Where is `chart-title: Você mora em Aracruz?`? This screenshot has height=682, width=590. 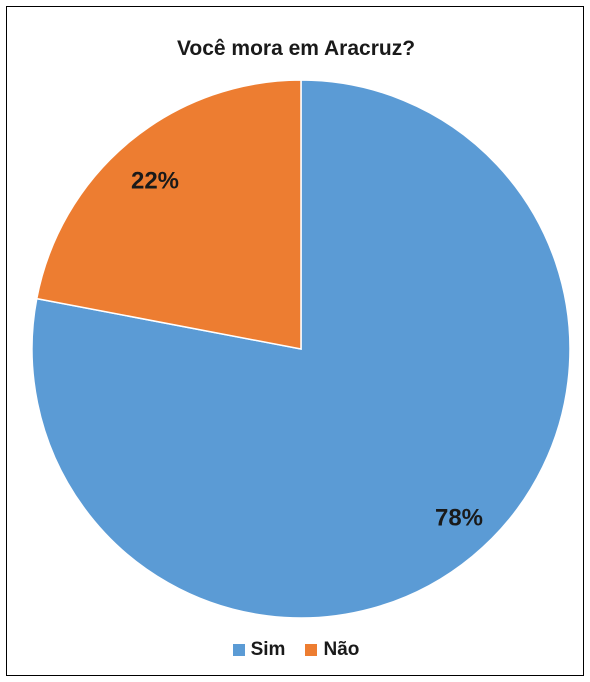
chart-title: Você mora em Aracruz? is located at coordinates (296, 48).